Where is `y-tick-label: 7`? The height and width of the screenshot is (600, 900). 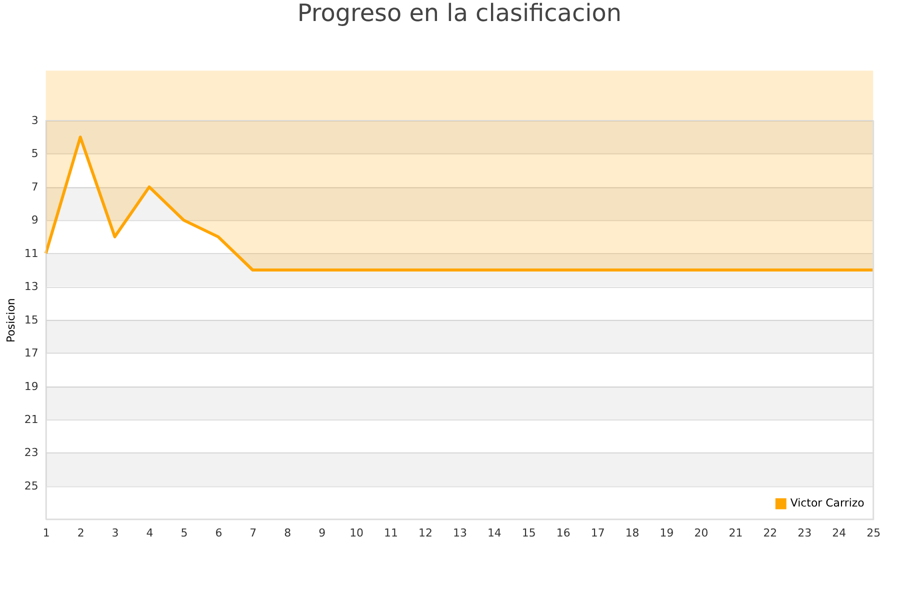
y-tick-label: 7 is located at coordinates (34, 187).